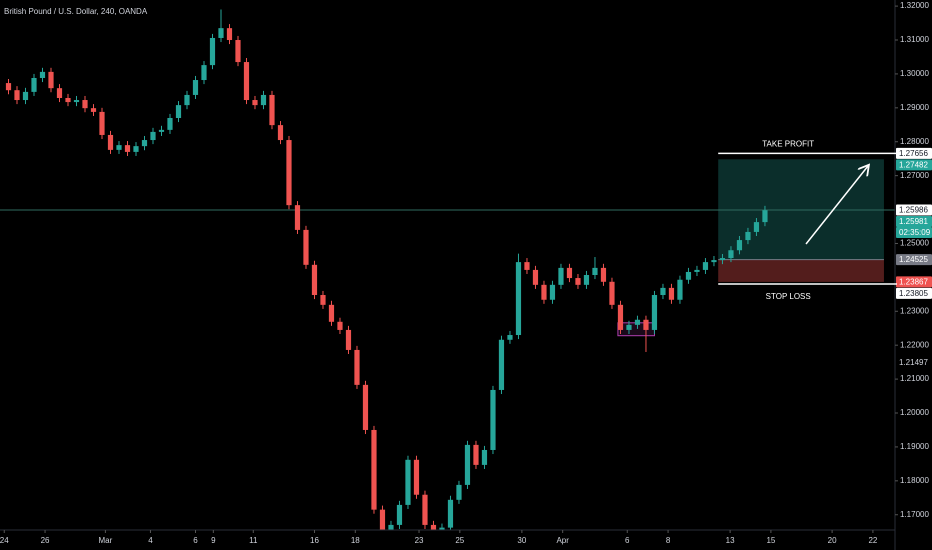 This screenshot has width=932, height=550. Describe the element at coordinates (914, 480) in the screenshot. I see `y-tick-label: 1.18000` at that location.